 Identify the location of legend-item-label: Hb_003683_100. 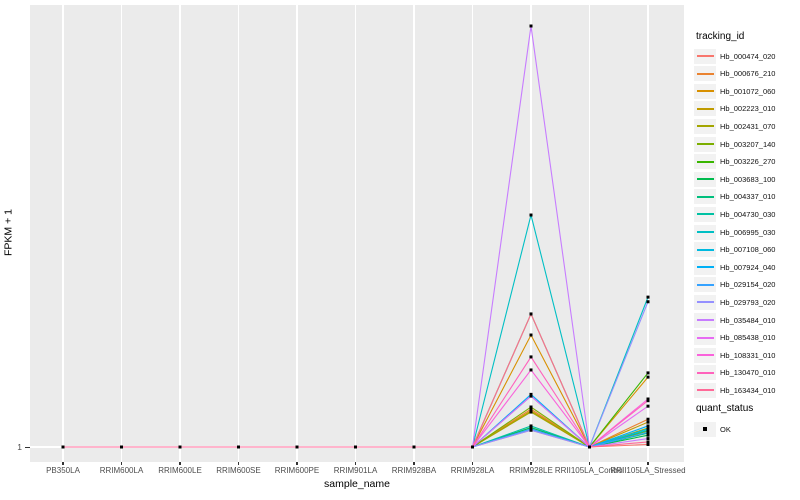
(748, 179).